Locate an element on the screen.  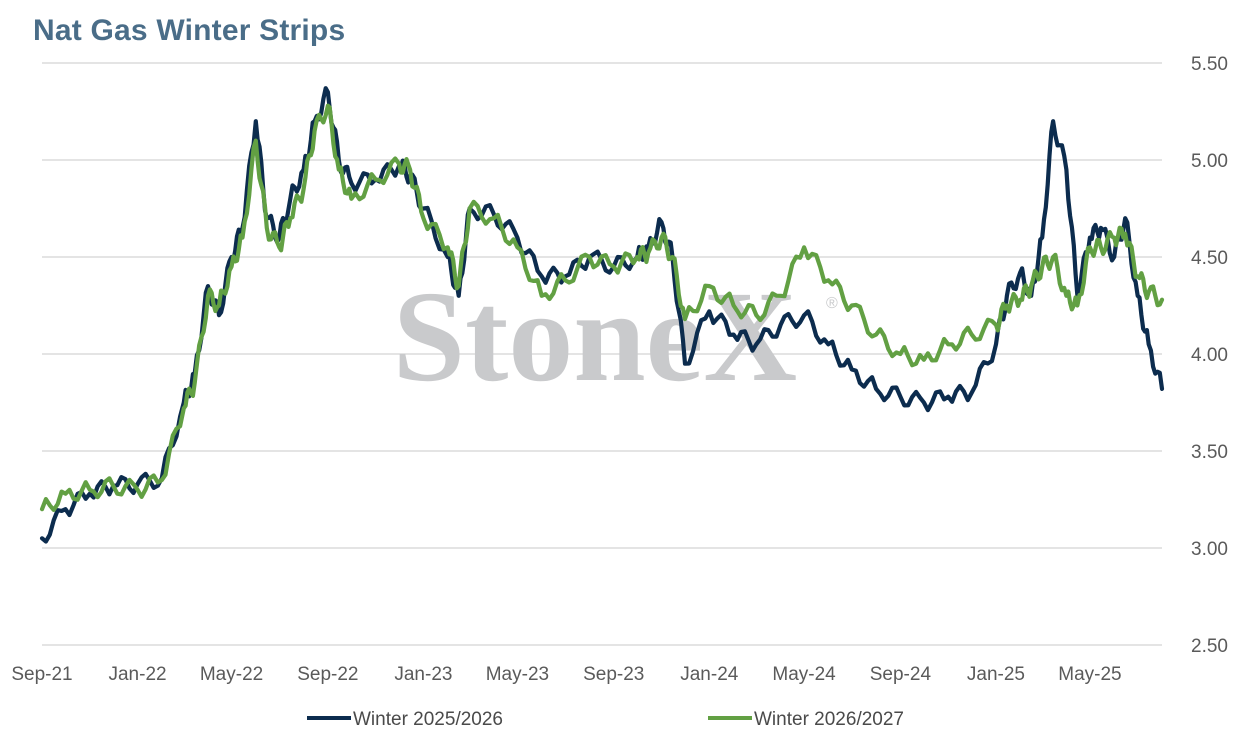
x-tick-label: Jan-25 is located at coordinates (996, 674).